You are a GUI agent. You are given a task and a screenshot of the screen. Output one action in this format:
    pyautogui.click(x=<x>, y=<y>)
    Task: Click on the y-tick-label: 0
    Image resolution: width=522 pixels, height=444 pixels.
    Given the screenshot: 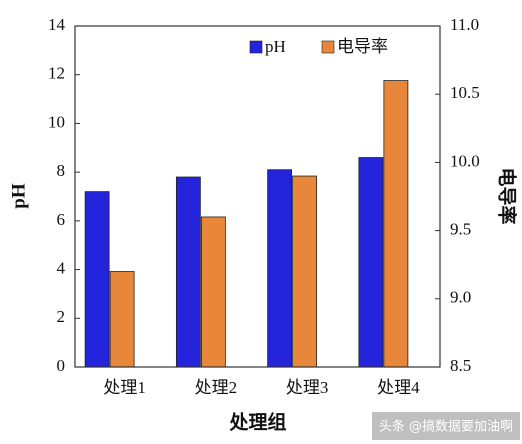 What is the action you would take?
    pyautogui.click(x=61, y=365)
    